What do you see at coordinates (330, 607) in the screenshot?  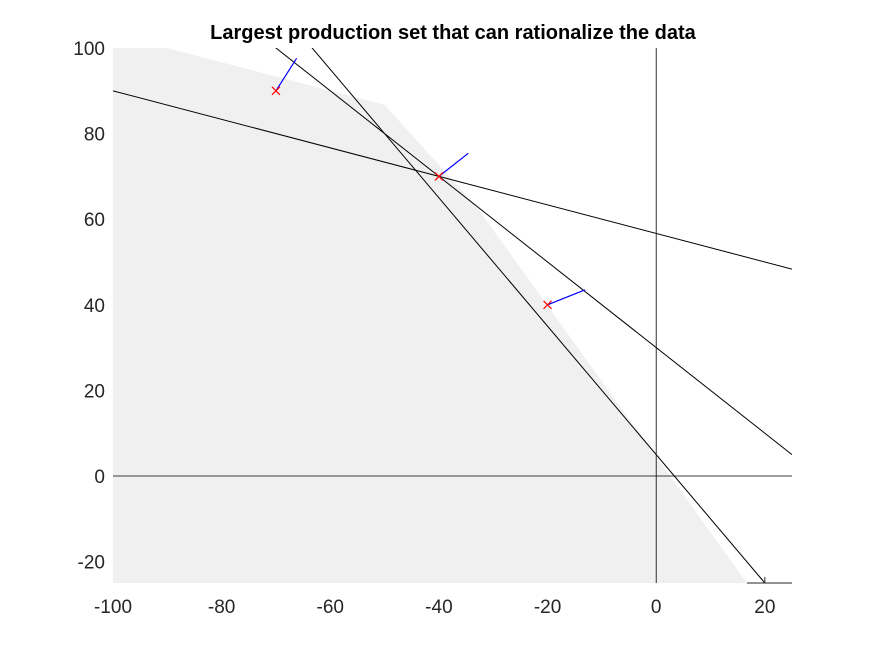 I see `x-tick-label: -60` at bounding box center [330, 607].